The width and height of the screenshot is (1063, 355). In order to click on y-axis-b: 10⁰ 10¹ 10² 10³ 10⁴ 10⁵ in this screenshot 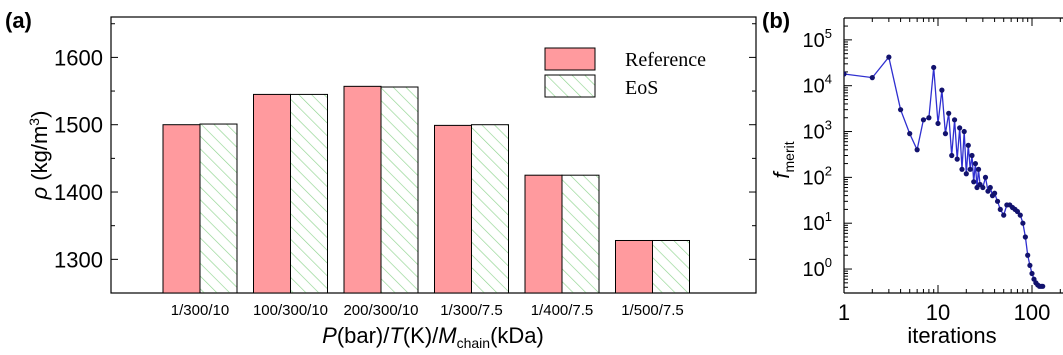, I will do `click(827, 155)`.